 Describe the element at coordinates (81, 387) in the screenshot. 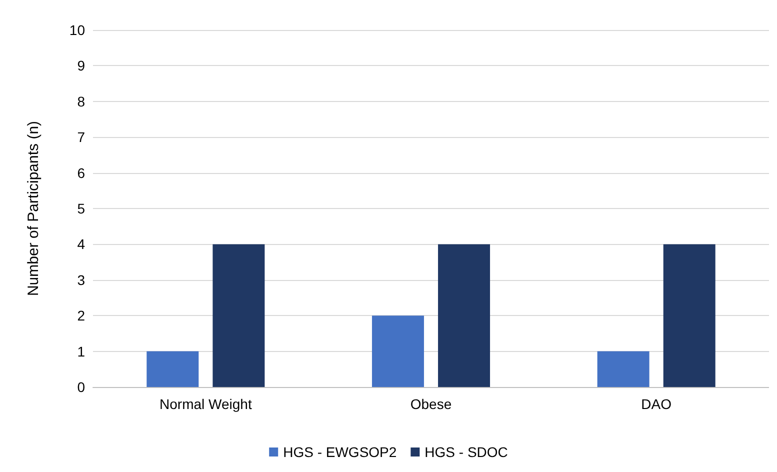

I see `y-tick-label: 0` at that location.